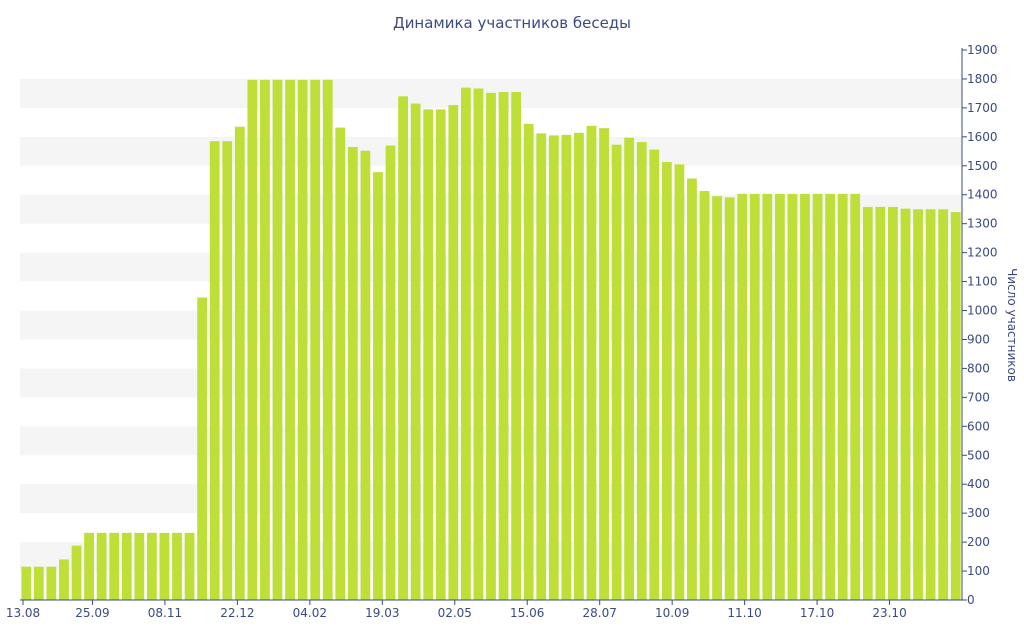 The height and width of the screenshot is (640, 1024). Describe the element at coordinates (165, 613) in the screenshot. I see `x-tick-label: 08.11` at that location.